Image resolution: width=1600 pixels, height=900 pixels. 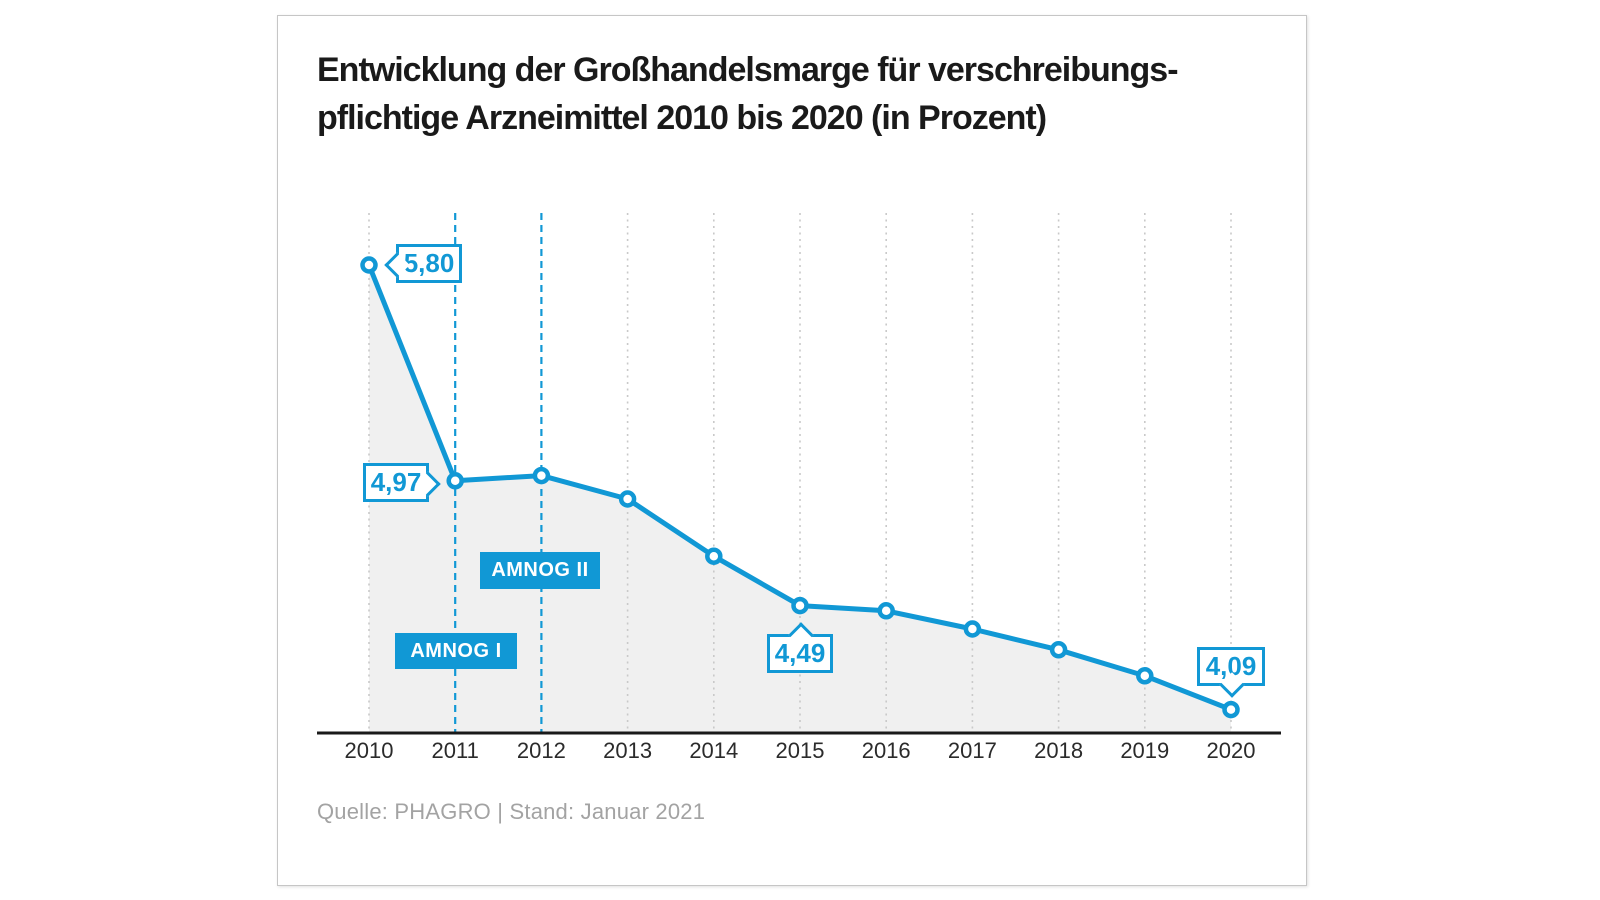 I want to click on x-axis-label-2020: 2020, so click(x=1231, y=750).